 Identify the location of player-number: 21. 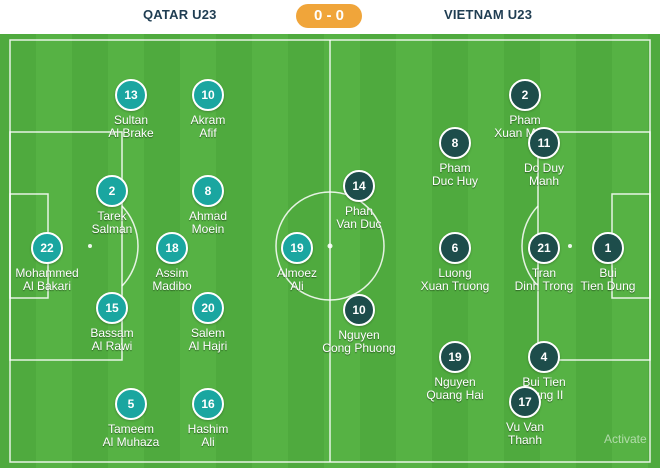
(544, 248).